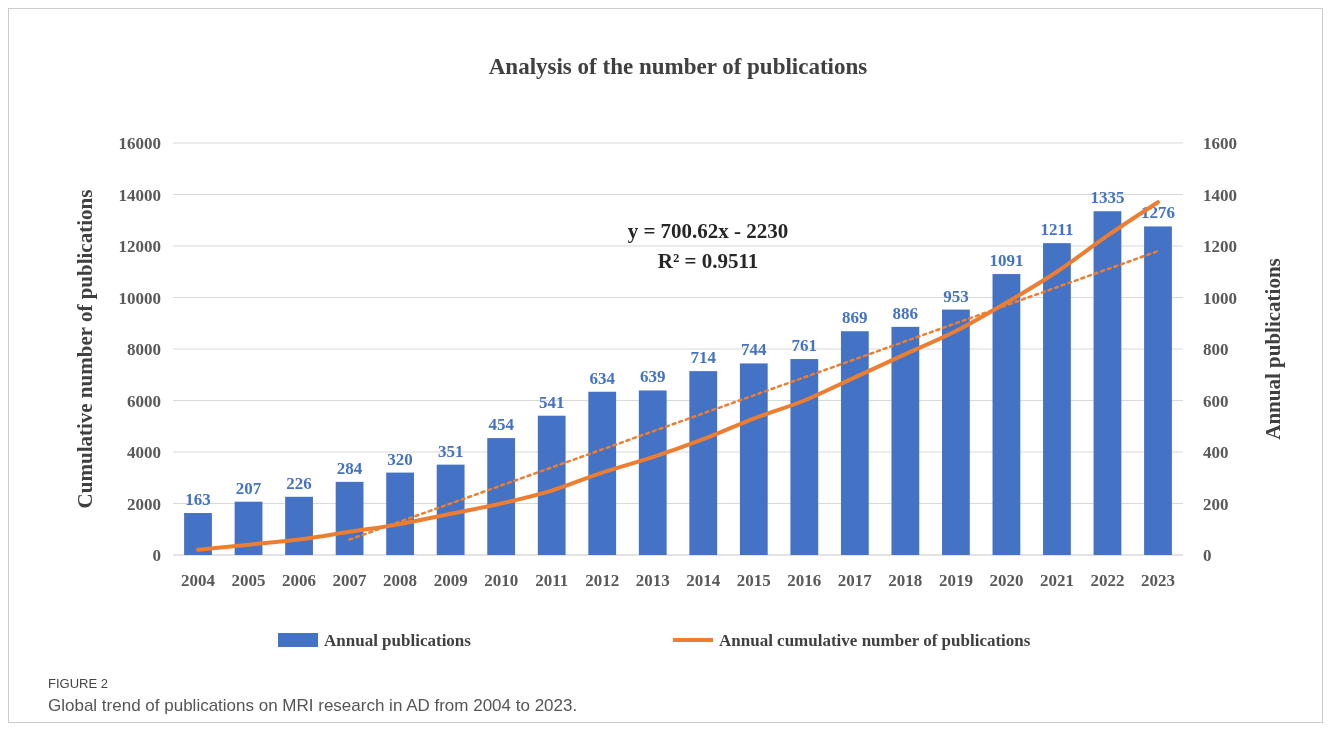  What do you see at coordinates (144, 504) in the screenshot?
I see `y-tick-label: 2000` at bounding box center [144, 504].